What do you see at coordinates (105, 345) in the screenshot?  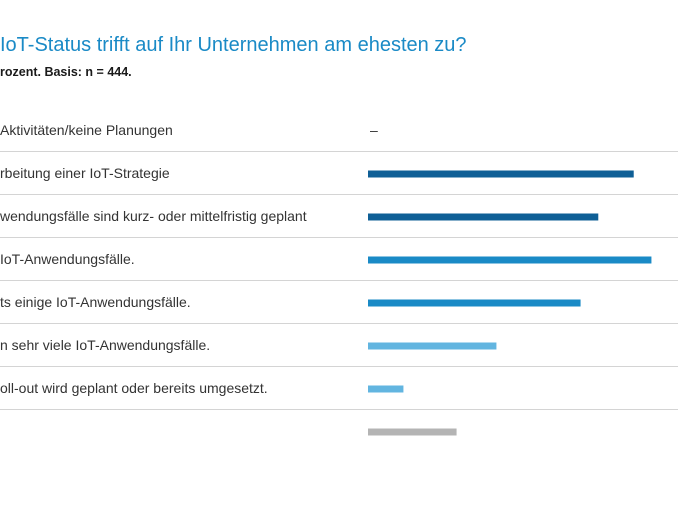 I see `category-label: n sehr viele IoT-Anwendungsfälle.` at bounding box center [105, 345].